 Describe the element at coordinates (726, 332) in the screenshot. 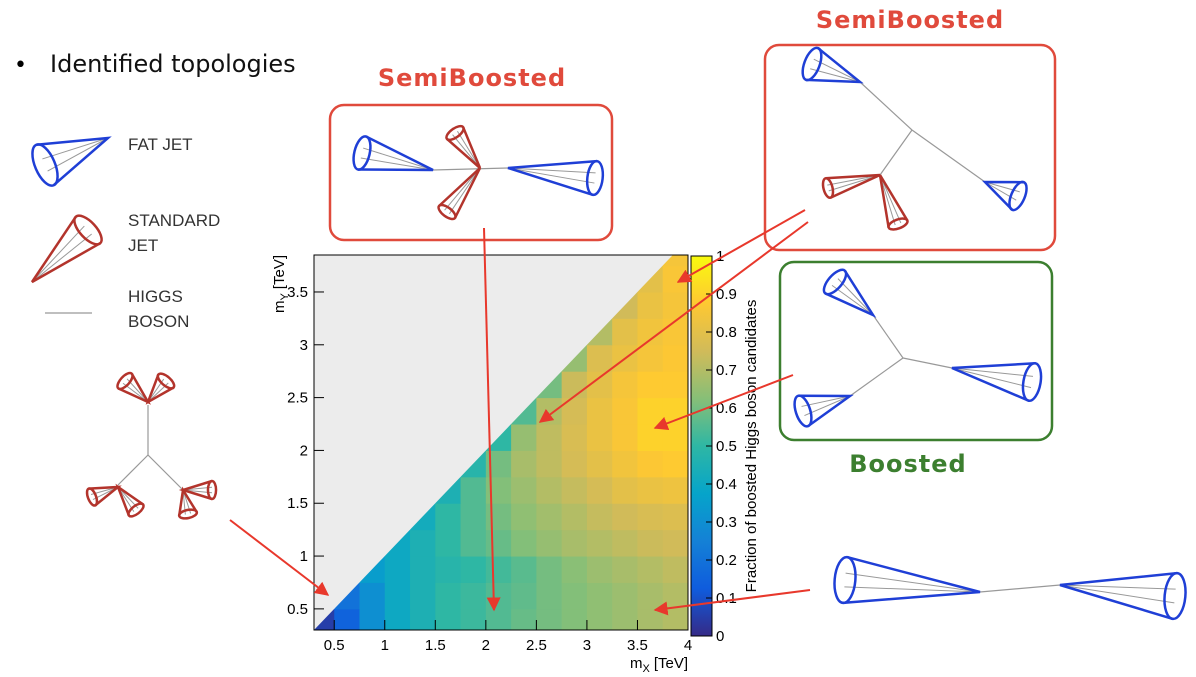

I see `colorbar-tick-label: 0.8` at that location.